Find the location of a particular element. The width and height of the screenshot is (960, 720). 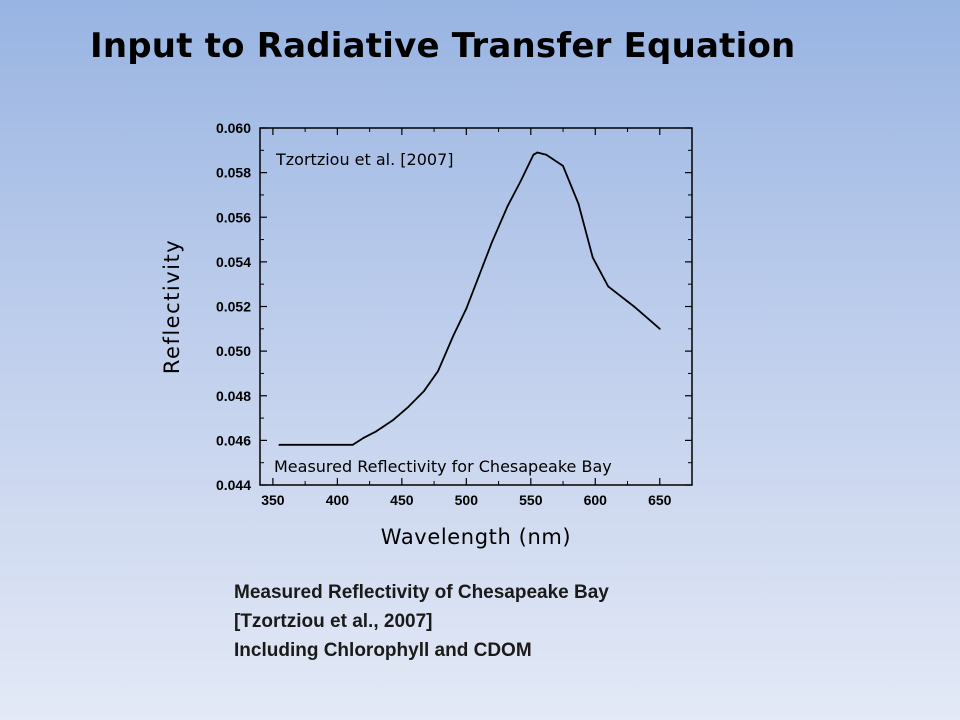

y-tick-label: 0.054 is located at coordinates (233, 262).